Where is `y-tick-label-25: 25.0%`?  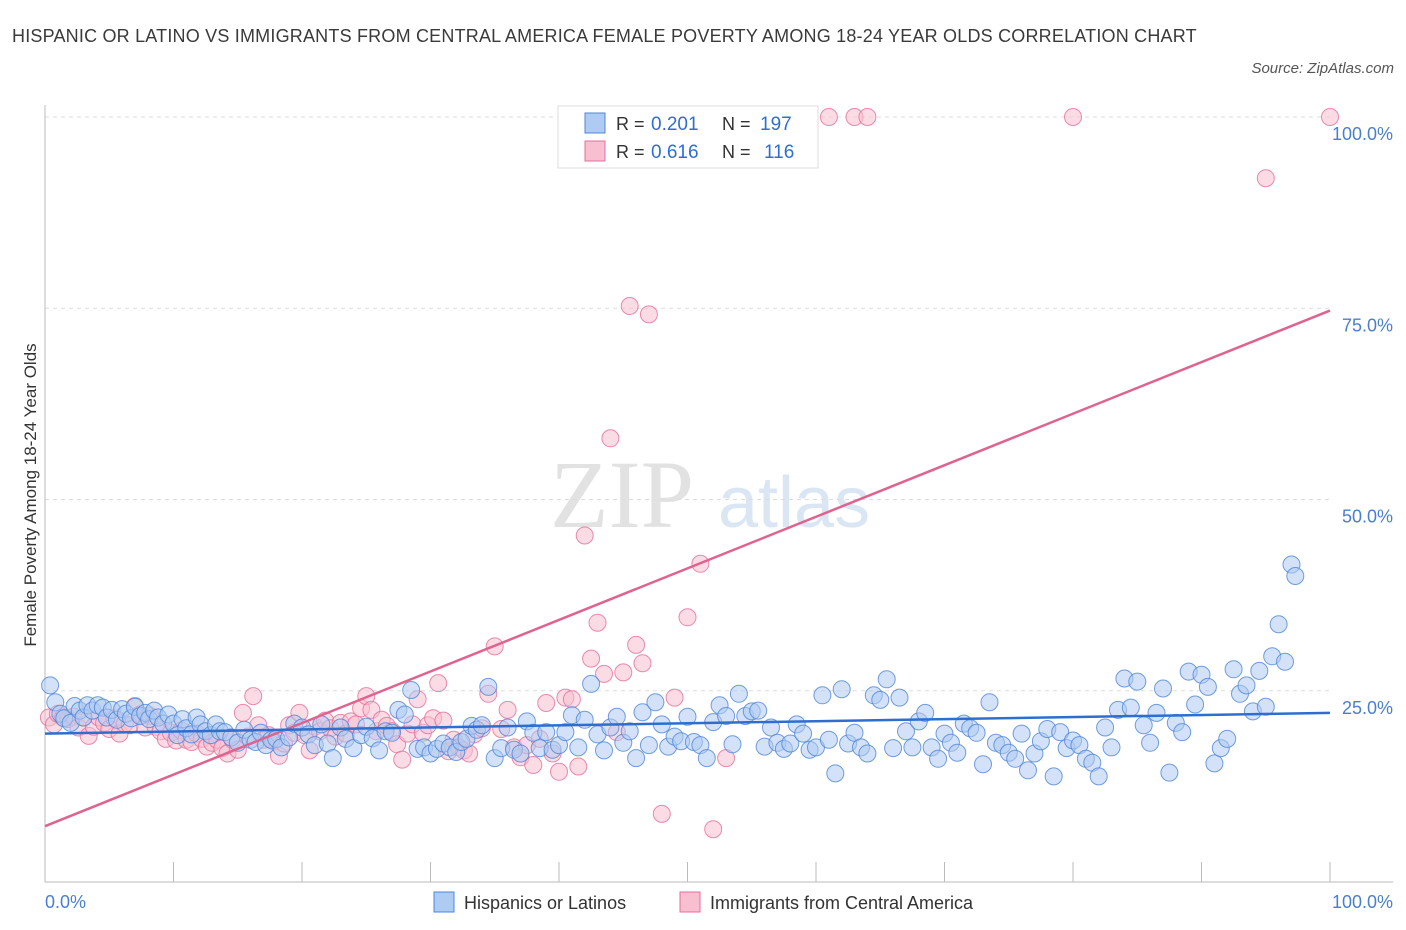 y-tick-label-25: 25.0% is located at coordinates (1367, 708).